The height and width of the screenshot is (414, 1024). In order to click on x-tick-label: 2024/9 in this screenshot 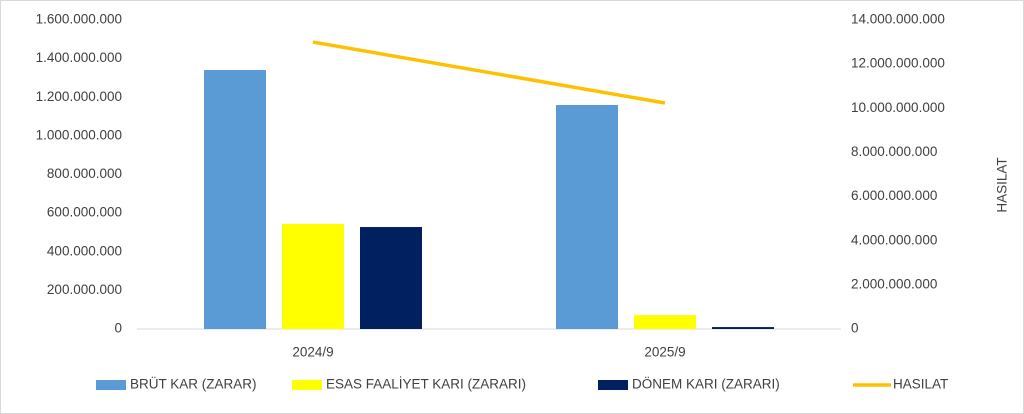, I will do `click(312, 352)`.